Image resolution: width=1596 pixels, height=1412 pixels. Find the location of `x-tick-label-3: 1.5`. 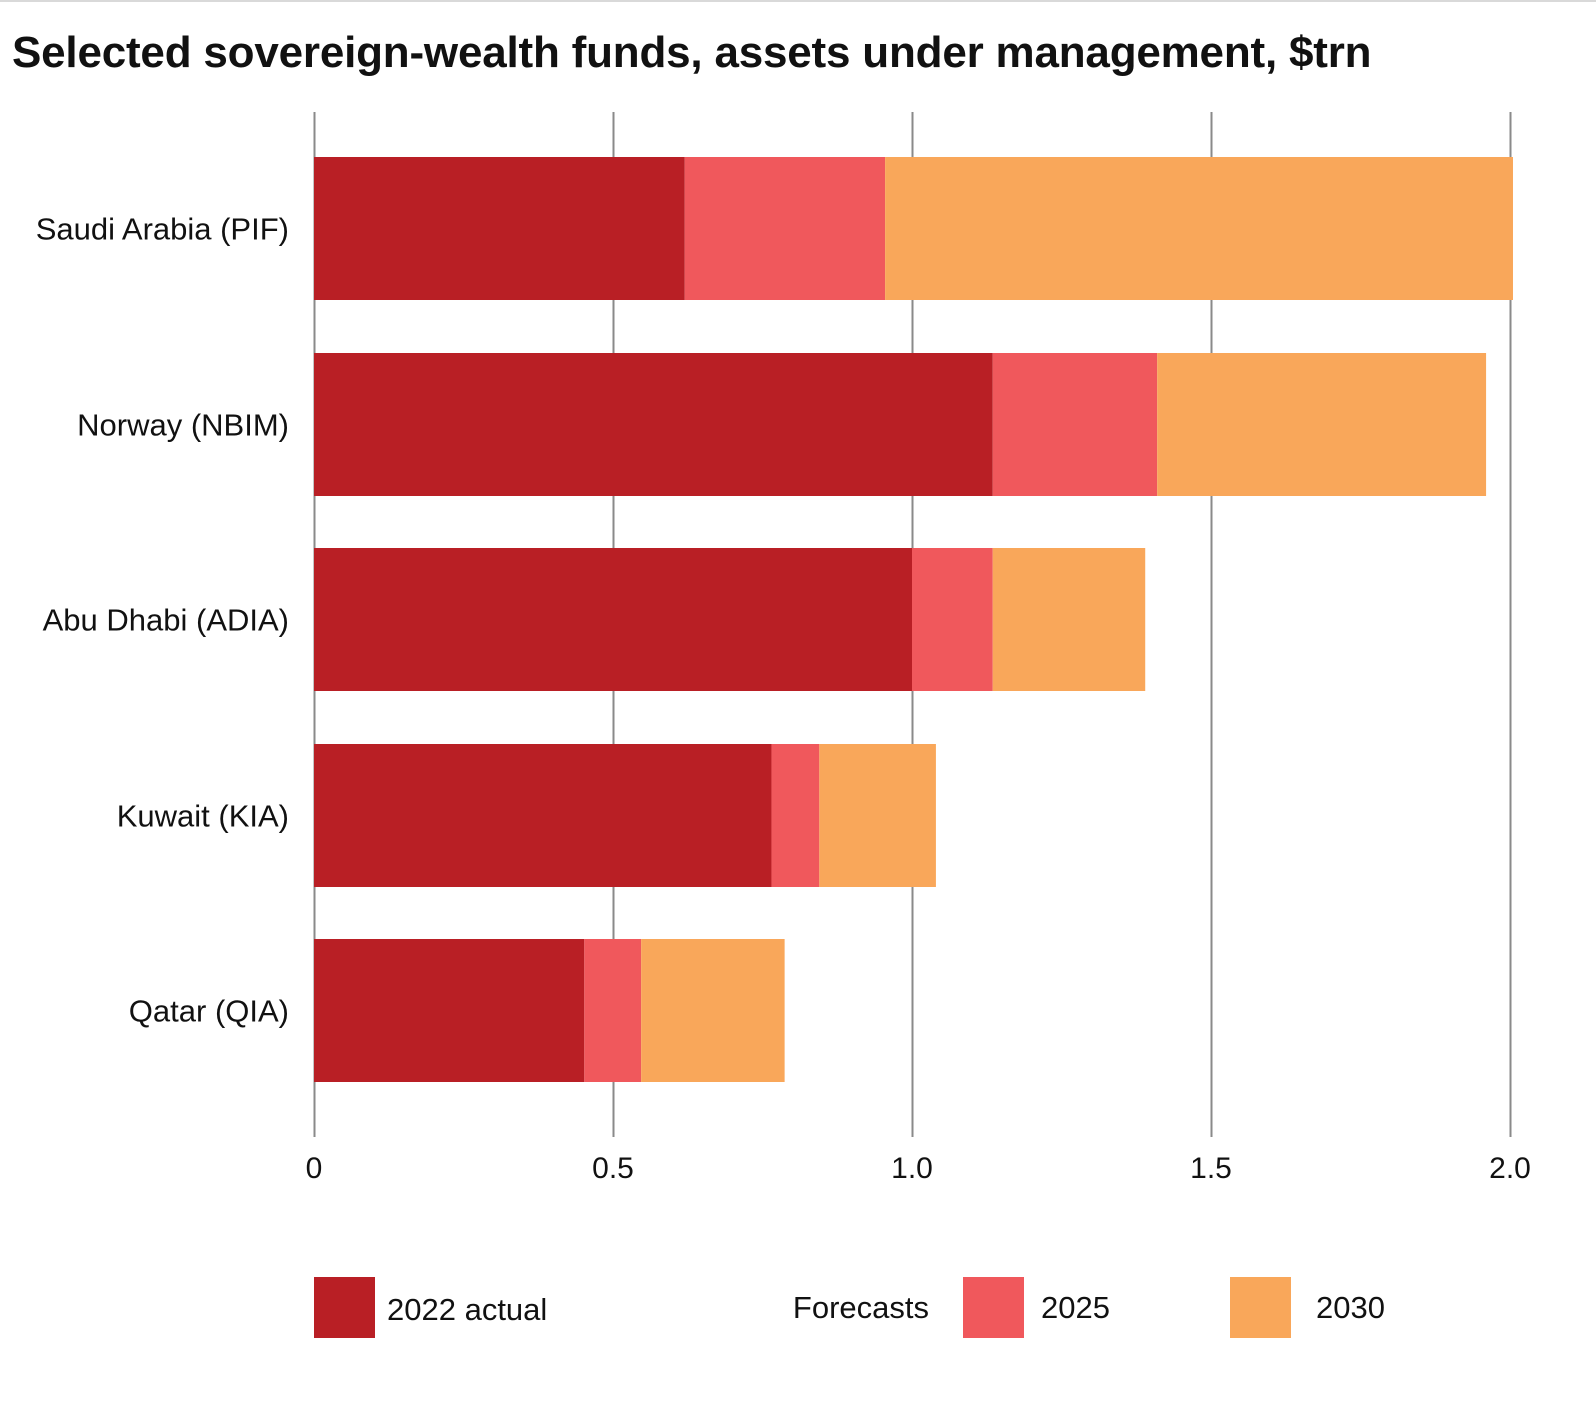

x-tick-label-3: 1.5 is located at coordinates (1211, 1168).